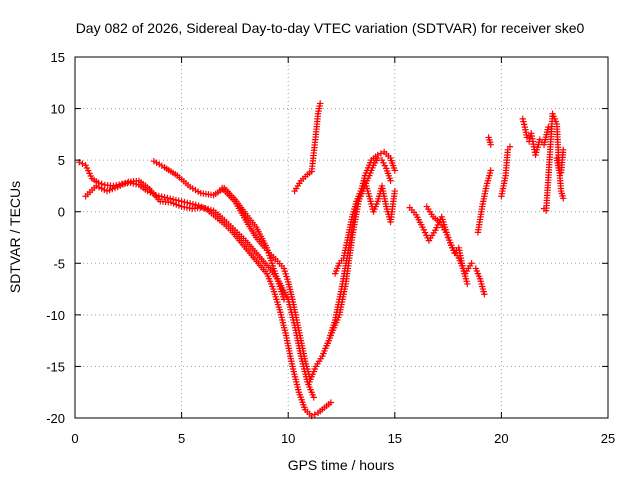 This screenshot has width=640, height=480. I want to click on y-axis-label: SDTVAR / TECUs, so click(15, 237).